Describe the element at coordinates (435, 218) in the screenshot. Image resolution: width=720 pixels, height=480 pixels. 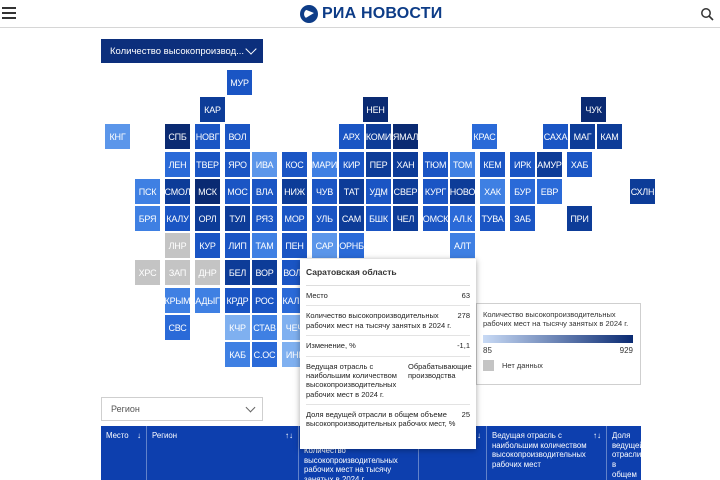
I see `region-tile: ОМСК` at that location.